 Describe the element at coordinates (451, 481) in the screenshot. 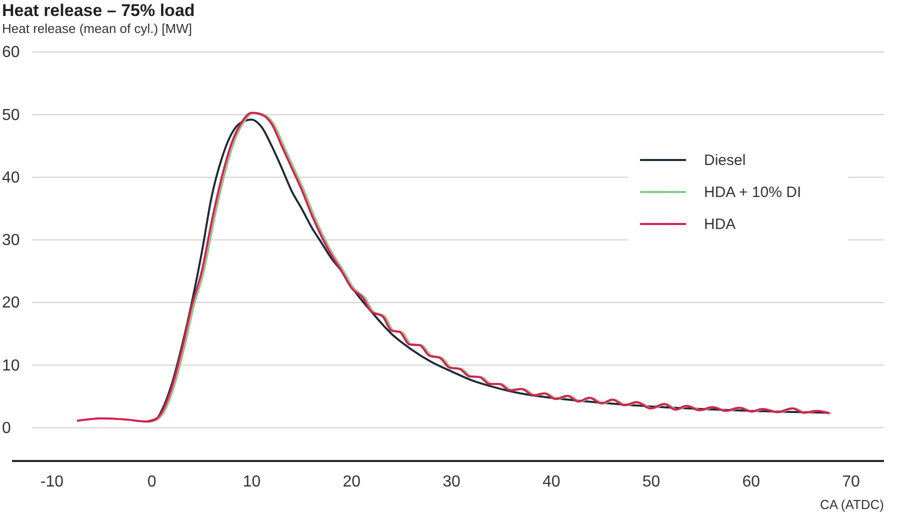

I see `x-tick-label: 30` at that location.